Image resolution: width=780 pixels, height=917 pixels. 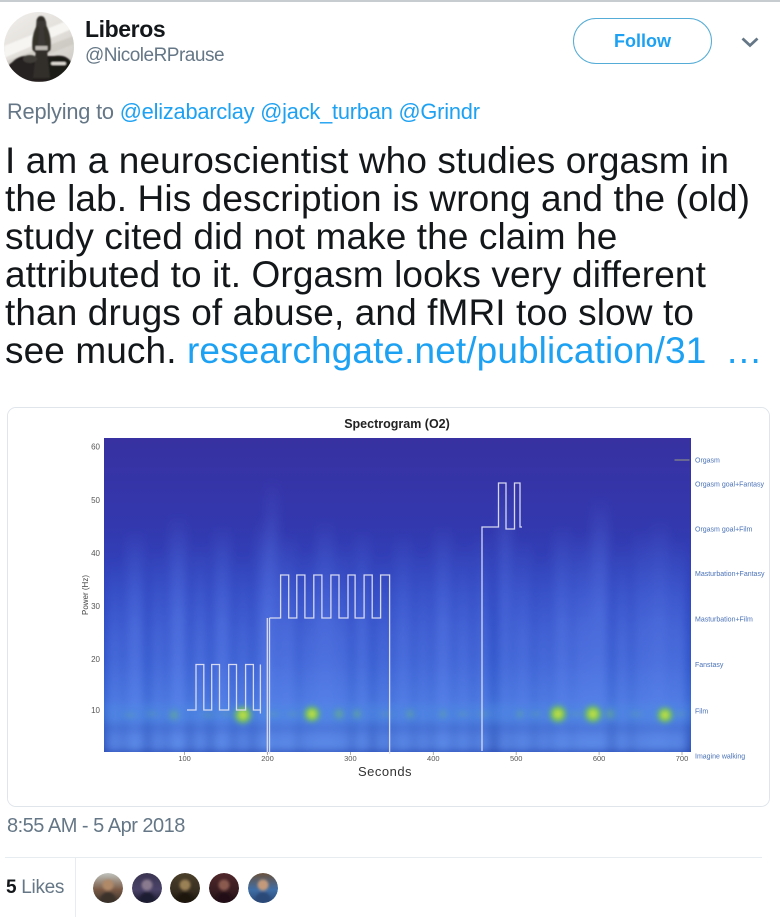 I want to click on svg-text: 60, so click(x=95, y=447).